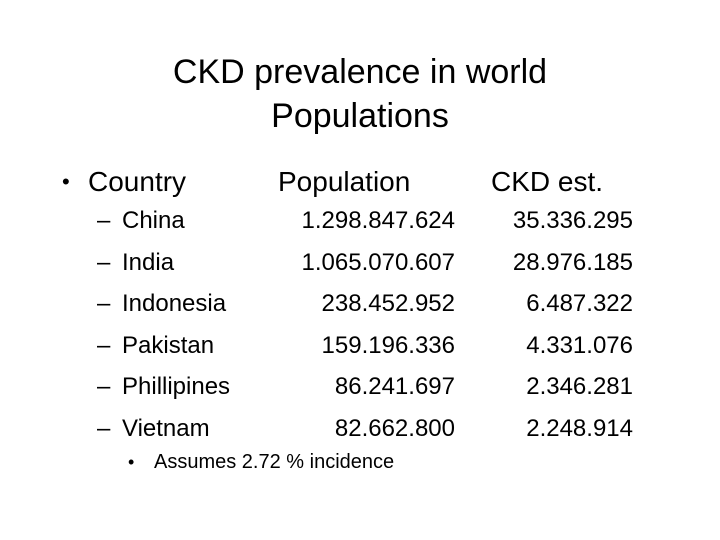 This screenshot has height=540, width=720. What do you see at coordinates (360, 72) in the screenshot?
I see `slide-title-line-1: CKD prevalence in world` at bounding box center [360, 72].